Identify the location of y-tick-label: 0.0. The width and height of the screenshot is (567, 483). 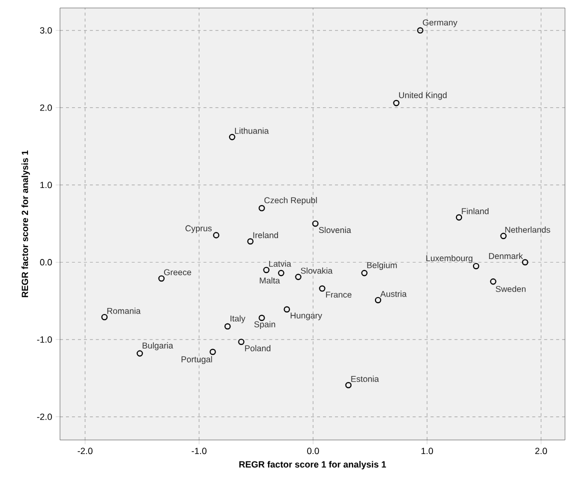
(46, 262).